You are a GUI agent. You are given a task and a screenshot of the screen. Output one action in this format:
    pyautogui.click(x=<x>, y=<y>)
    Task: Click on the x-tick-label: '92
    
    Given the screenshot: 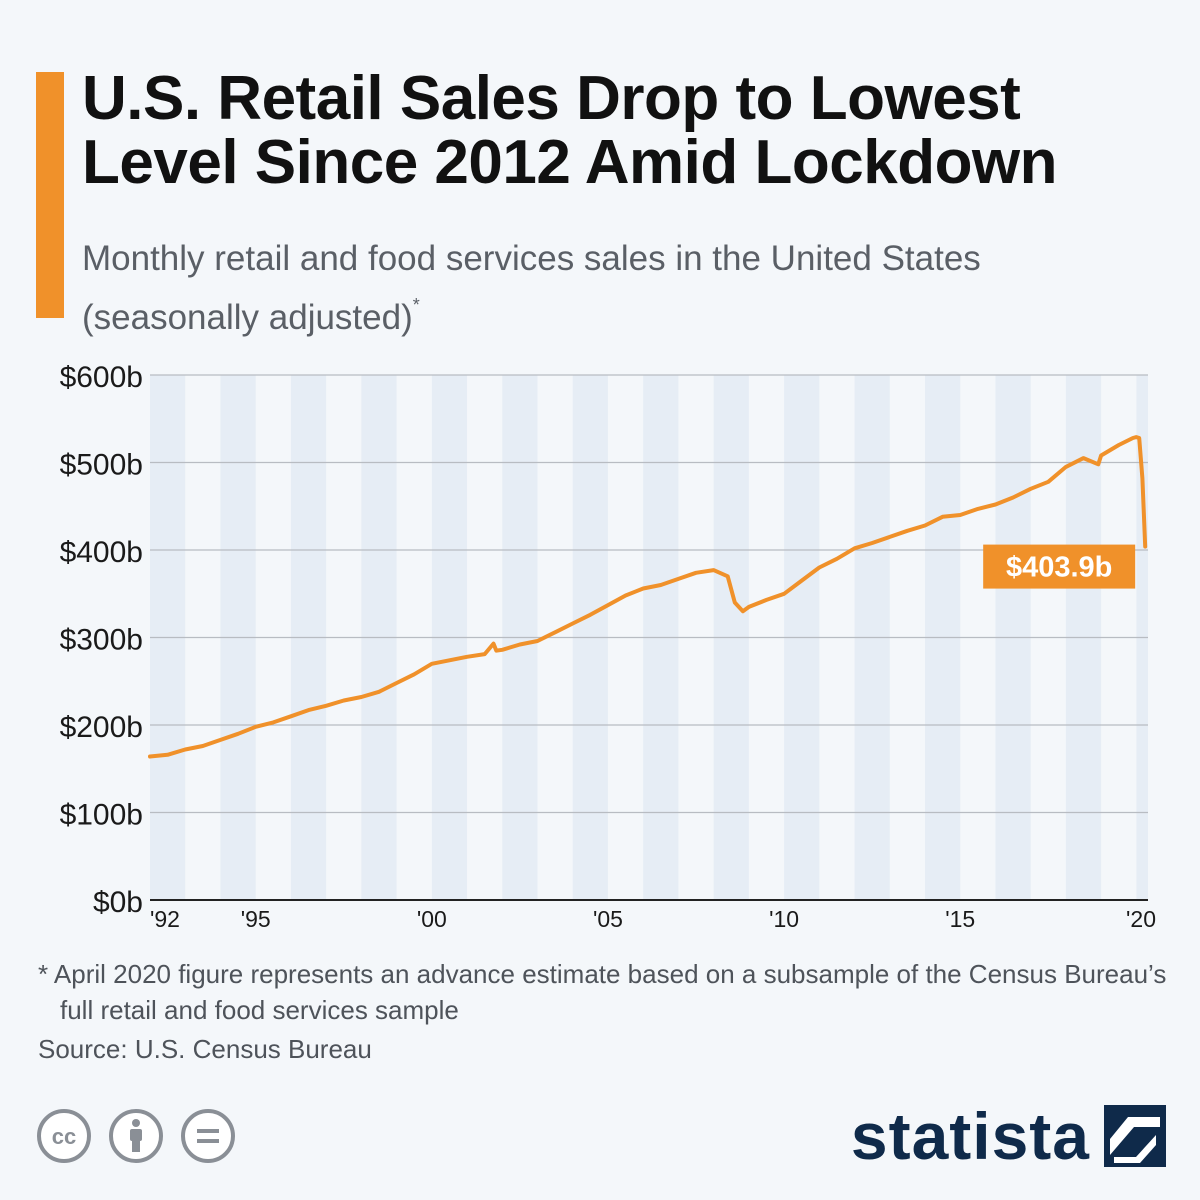 What is the action you would take?
    pyautogui.click(x=165, y=919)
    